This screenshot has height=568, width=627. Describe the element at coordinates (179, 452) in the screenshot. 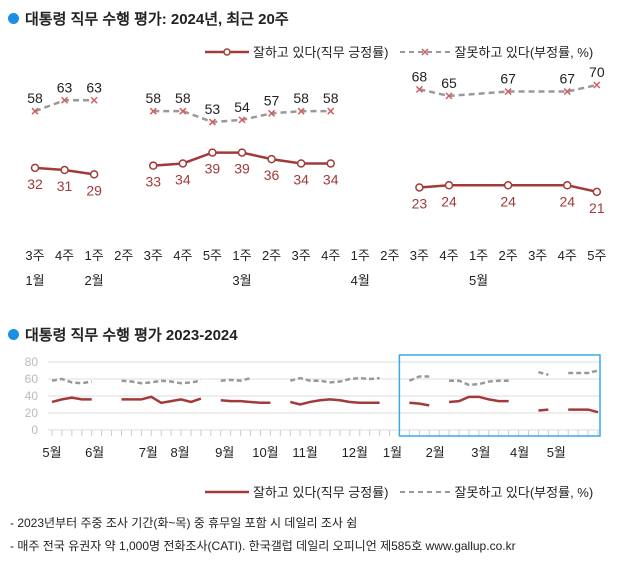

I see `x-month-label: 8월` at that location.